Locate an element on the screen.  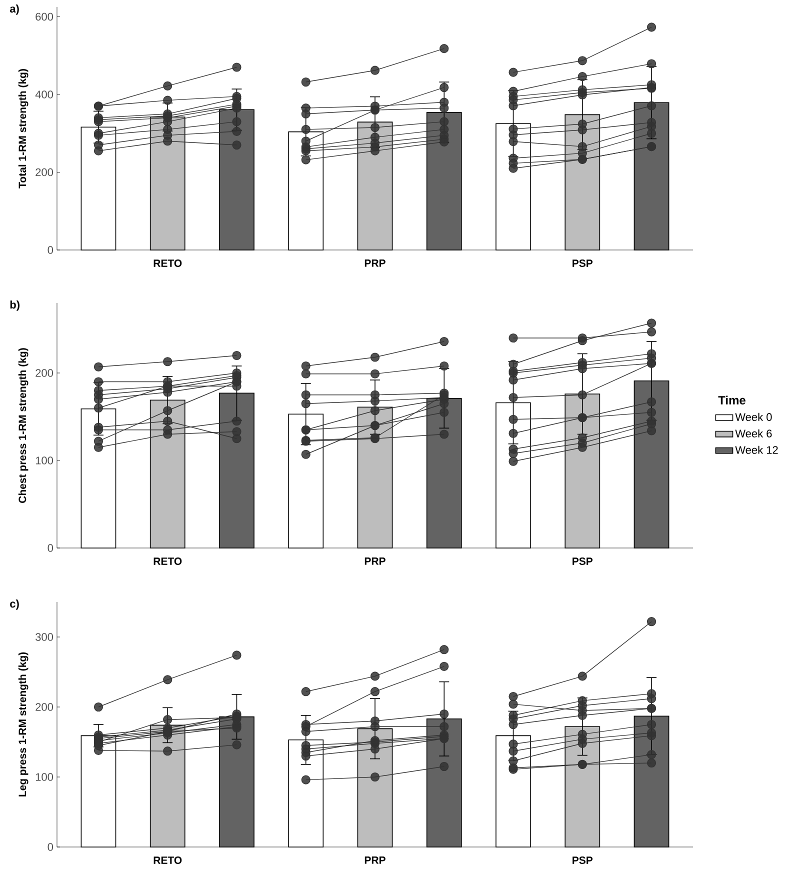
y-tick-label: 600 is located at coordinates (45, 16).